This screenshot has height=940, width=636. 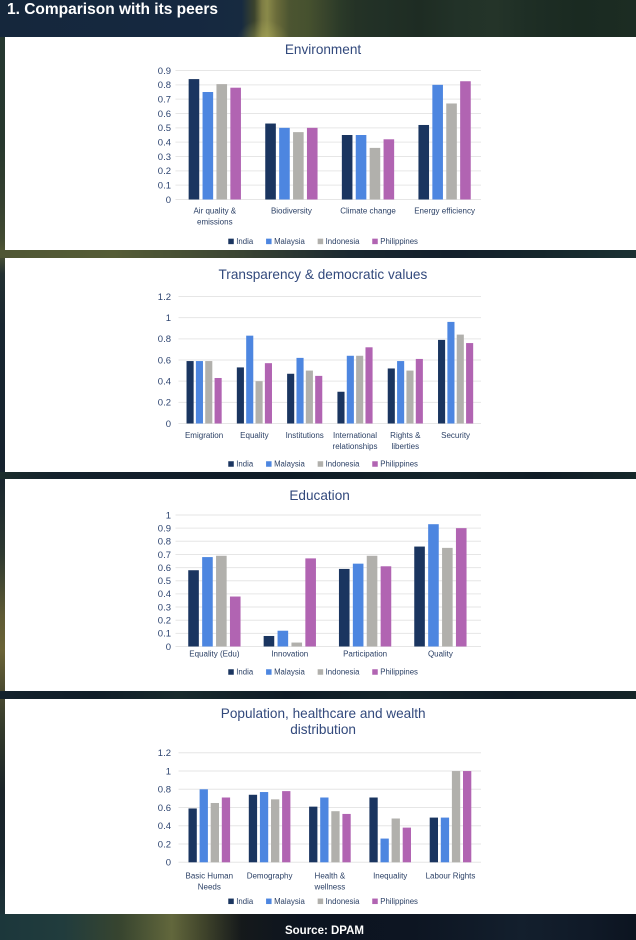 What do you see at coordinates (289, 654) in the screenshot?
I see `svg-text: Innovation` at bounding box center [289, 654].